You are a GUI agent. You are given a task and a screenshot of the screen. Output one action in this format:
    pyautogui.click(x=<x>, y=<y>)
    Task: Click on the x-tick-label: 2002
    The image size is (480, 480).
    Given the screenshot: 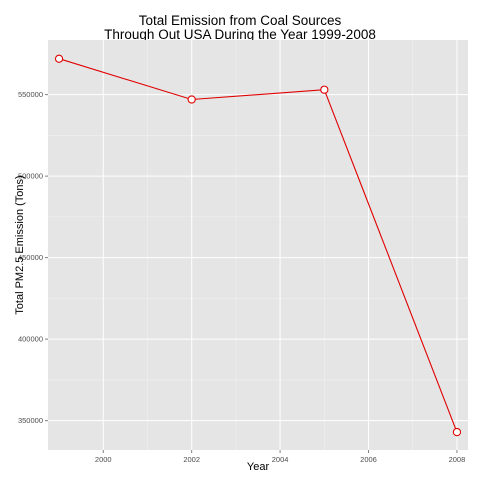 What is the action you would take?
    pyautogui.click(x=191, y=459)
    